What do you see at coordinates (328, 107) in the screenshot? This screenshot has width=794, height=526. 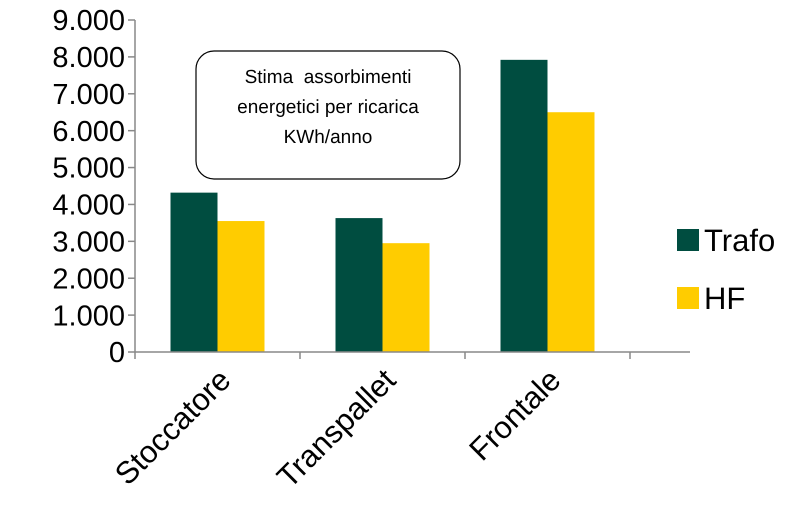 I see `annotation: Stima assorbimenti energetici per ricarica KWh/anno` at bounding box center [328, 107].